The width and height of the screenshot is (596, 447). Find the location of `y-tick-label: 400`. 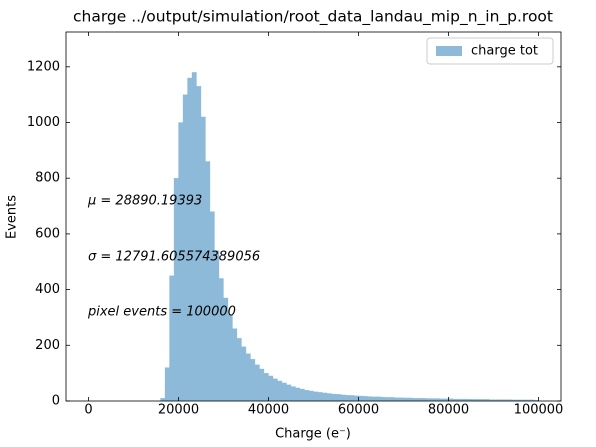

y-tick-label: 400 is located at coordinates (47, 289).